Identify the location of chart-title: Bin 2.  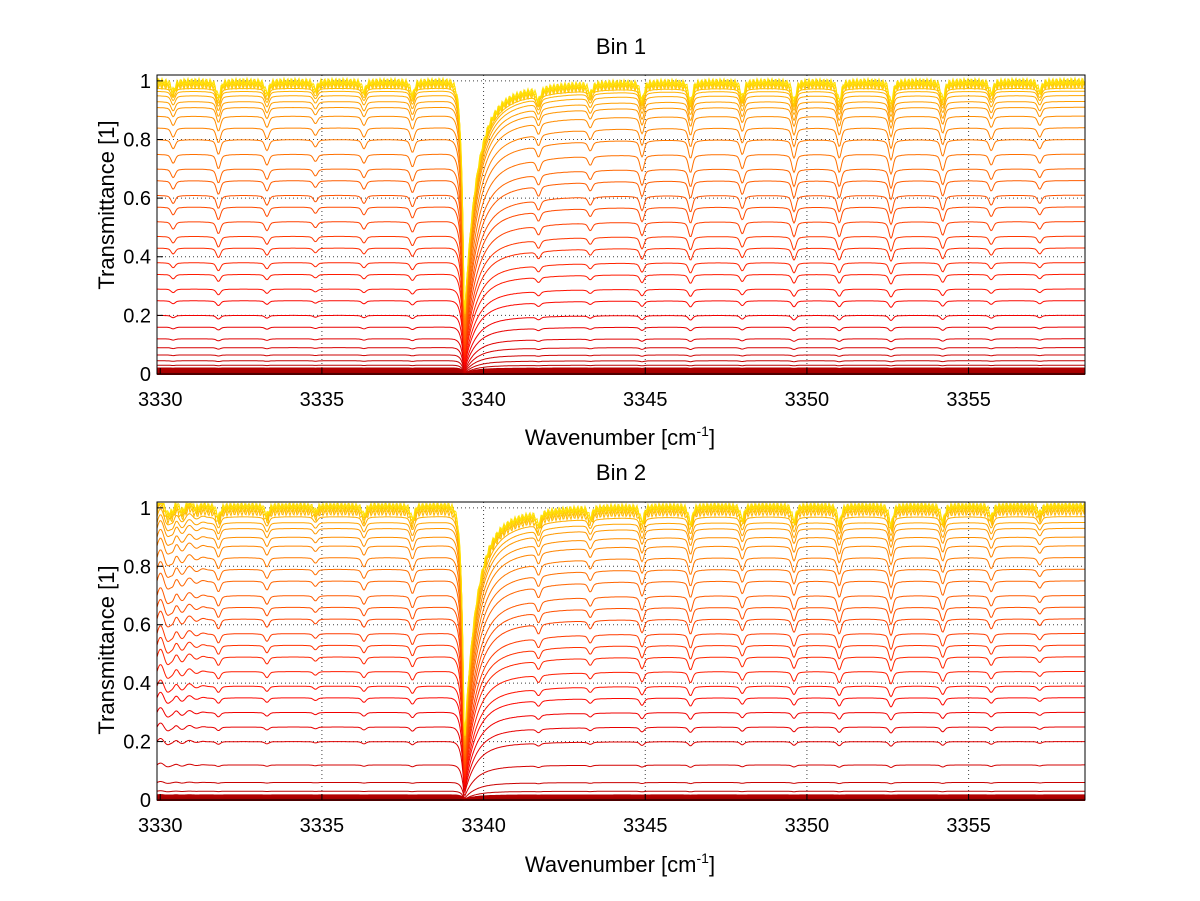
(621, 472).